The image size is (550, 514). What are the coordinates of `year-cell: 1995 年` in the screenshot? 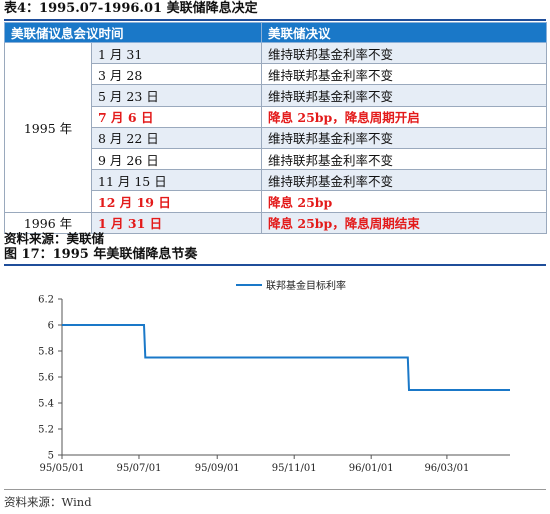 It's located at (48, 127).